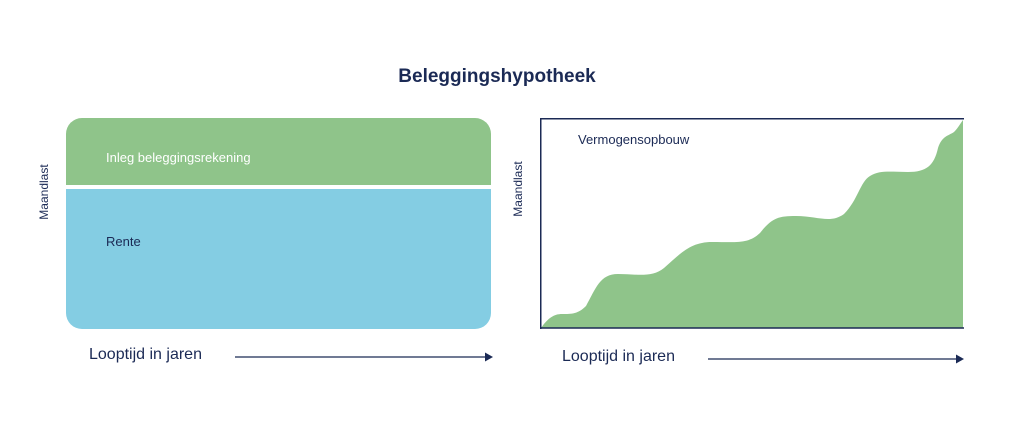 The width and height of the screenshot is (1024, 424). What do you see at coordinates (278, 151) in the screenshot?
I see `inleg-band` at bounding box center [278, 151].